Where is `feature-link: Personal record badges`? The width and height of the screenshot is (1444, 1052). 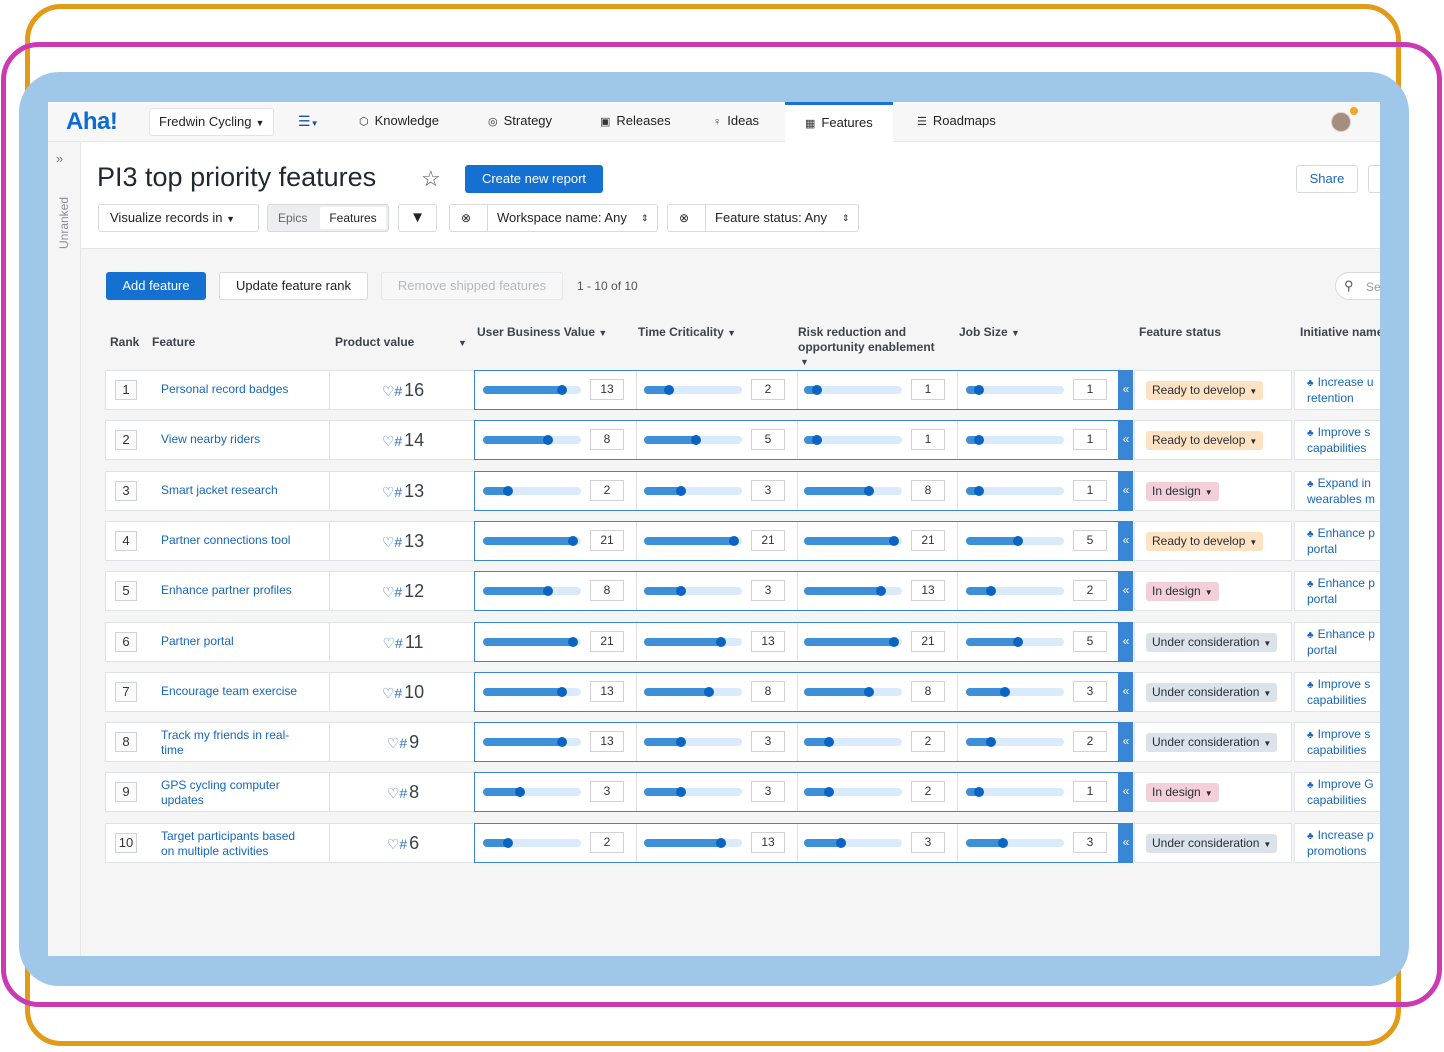
feature-link: Personal record badges is located at coordinates (236, 389).